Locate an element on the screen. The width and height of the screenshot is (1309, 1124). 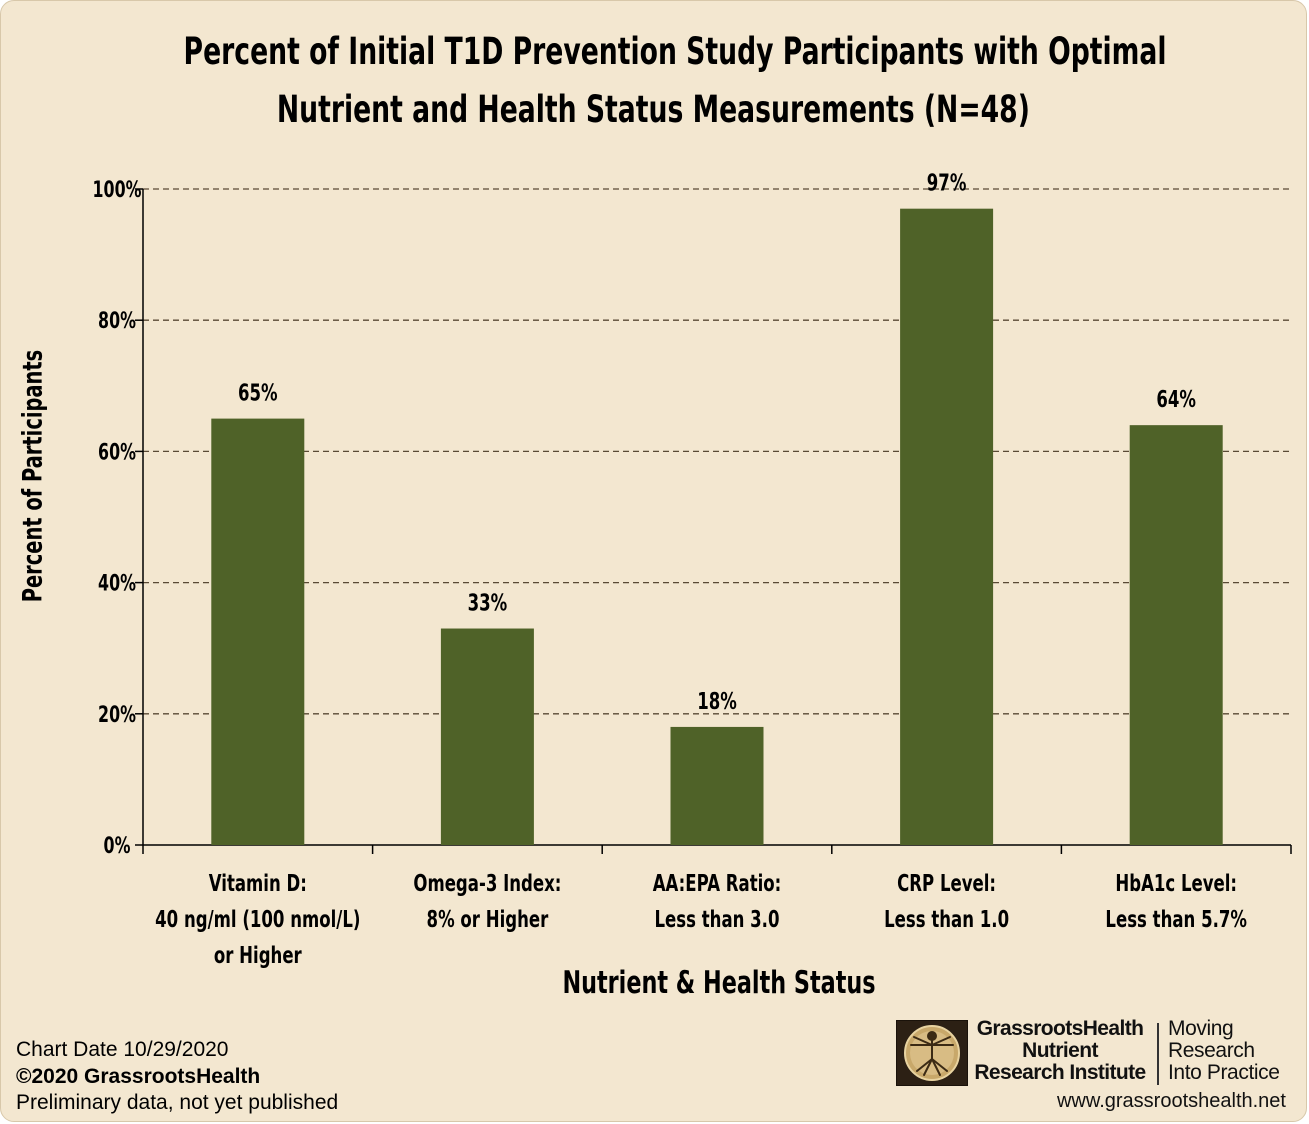
y-tick-label-group: 0% is located at coordinates (117, 845).